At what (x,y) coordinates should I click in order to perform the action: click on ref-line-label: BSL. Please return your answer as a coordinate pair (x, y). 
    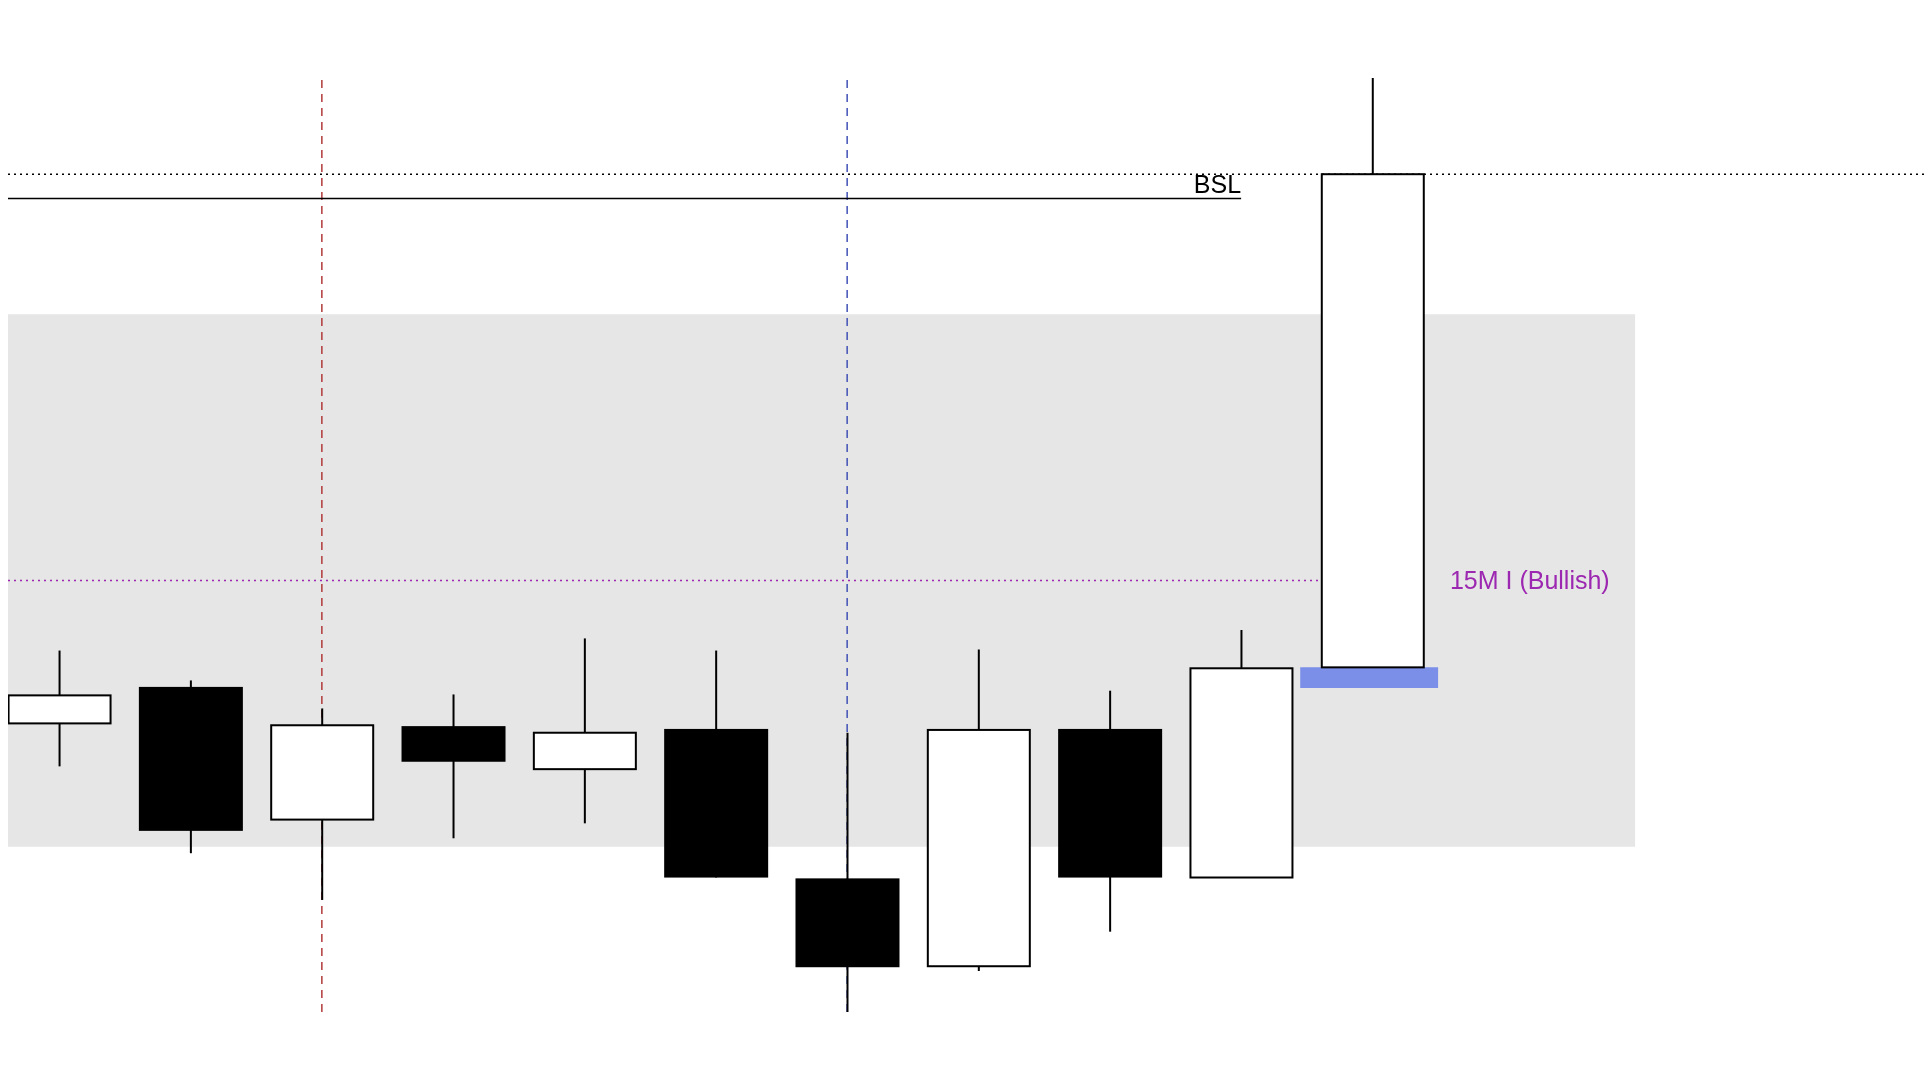
    Looking at the image, I should click on (1217, 184).